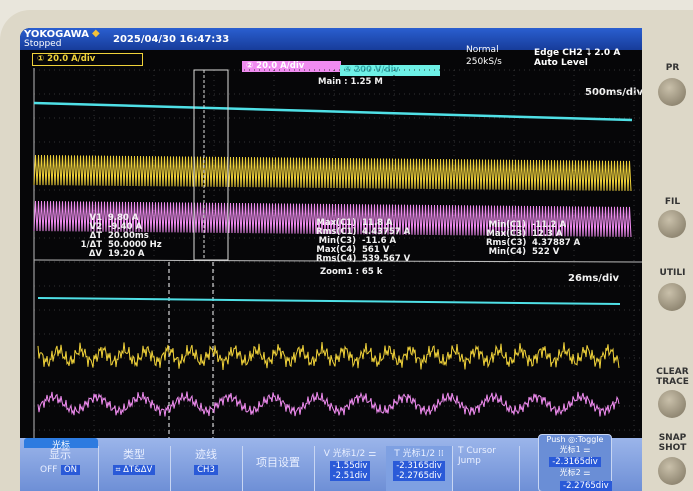  I want to click on softkey-type: 类型 ⌗ ΔT&ΔV, so click(134, 468).